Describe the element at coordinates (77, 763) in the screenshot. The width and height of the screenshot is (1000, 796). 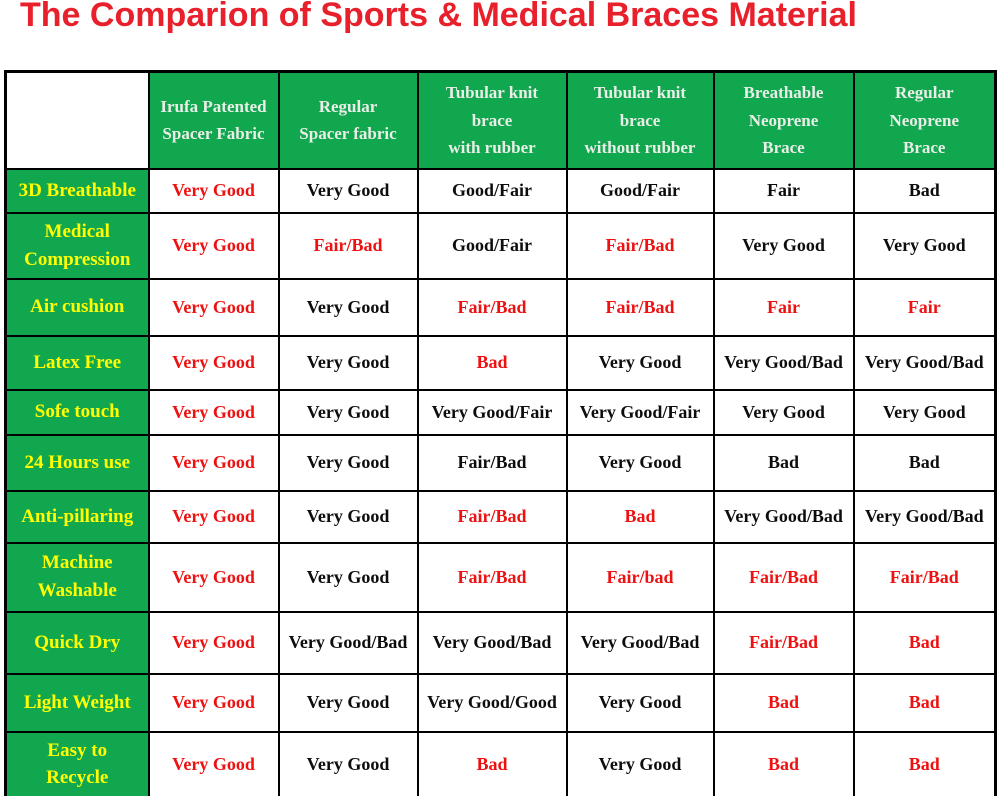
I see `row-label: Easy to Recycle` at that location.